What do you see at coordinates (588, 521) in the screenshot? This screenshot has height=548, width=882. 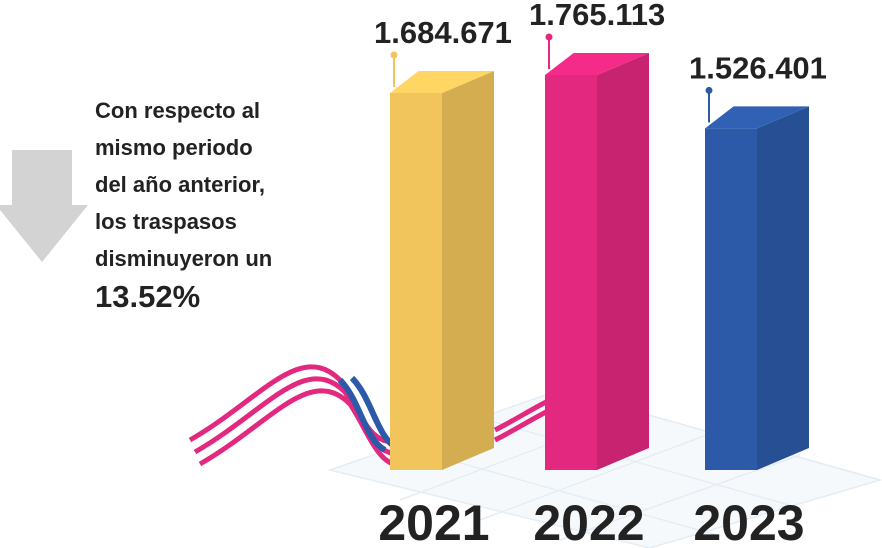 I see `x-tick-label: 2022` at bounding box center [588, 521].